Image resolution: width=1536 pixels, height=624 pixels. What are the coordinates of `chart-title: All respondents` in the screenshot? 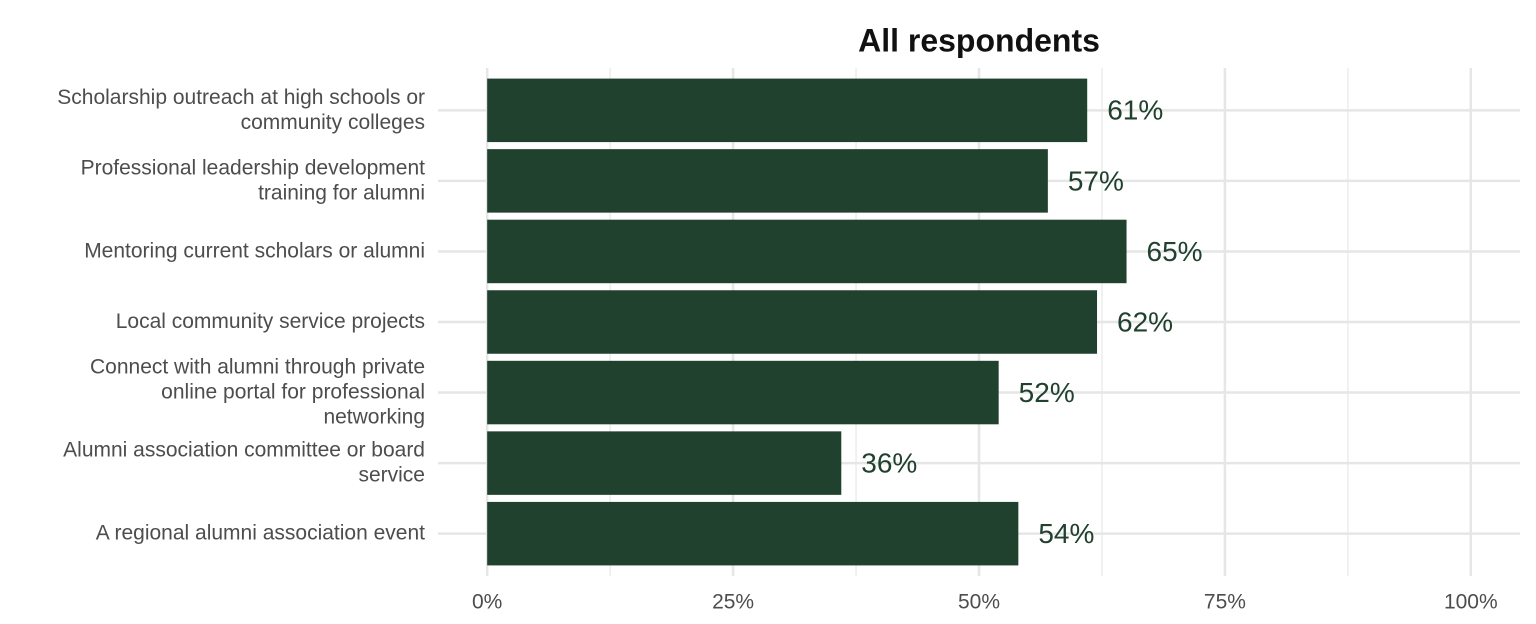 It's located at (979, 40).